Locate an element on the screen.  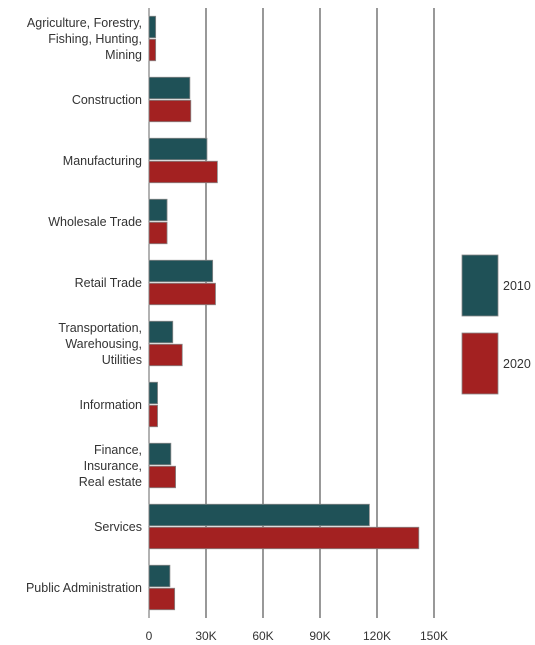
x-tick-label: 120K is located at coordinates (377, 636).